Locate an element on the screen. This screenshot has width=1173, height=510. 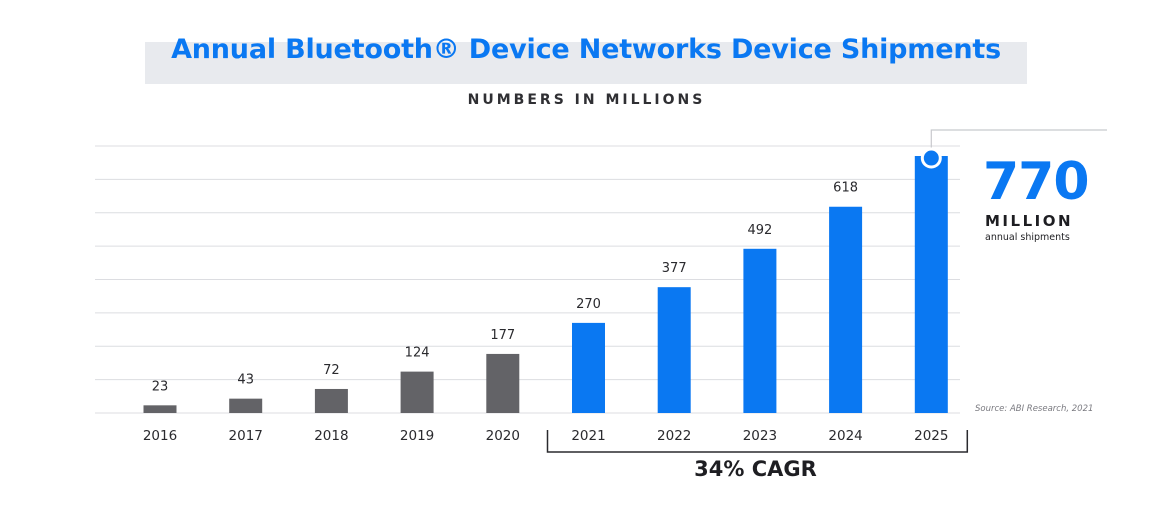
title-band is located at coordinates (586, 63).